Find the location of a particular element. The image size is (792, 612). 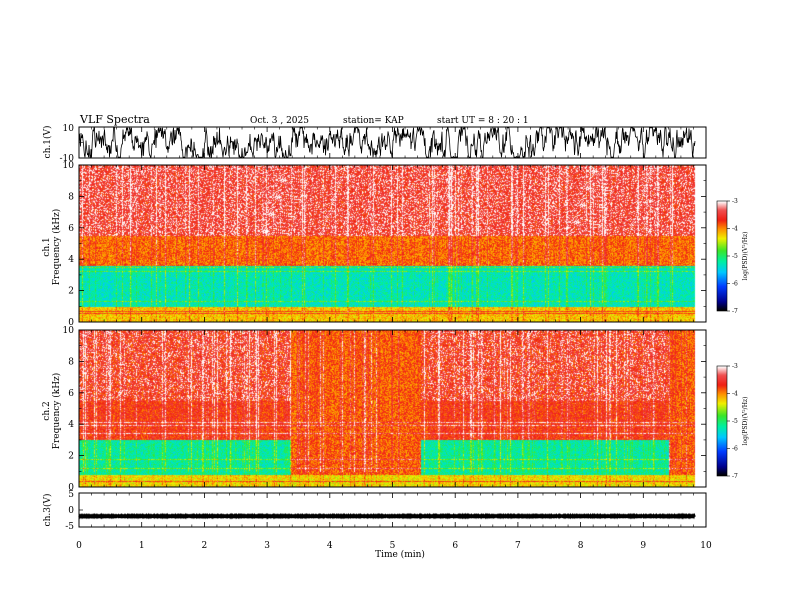

start-time-label: start UT = 8 : 20 : 1 is located at coordinates (483, 121).